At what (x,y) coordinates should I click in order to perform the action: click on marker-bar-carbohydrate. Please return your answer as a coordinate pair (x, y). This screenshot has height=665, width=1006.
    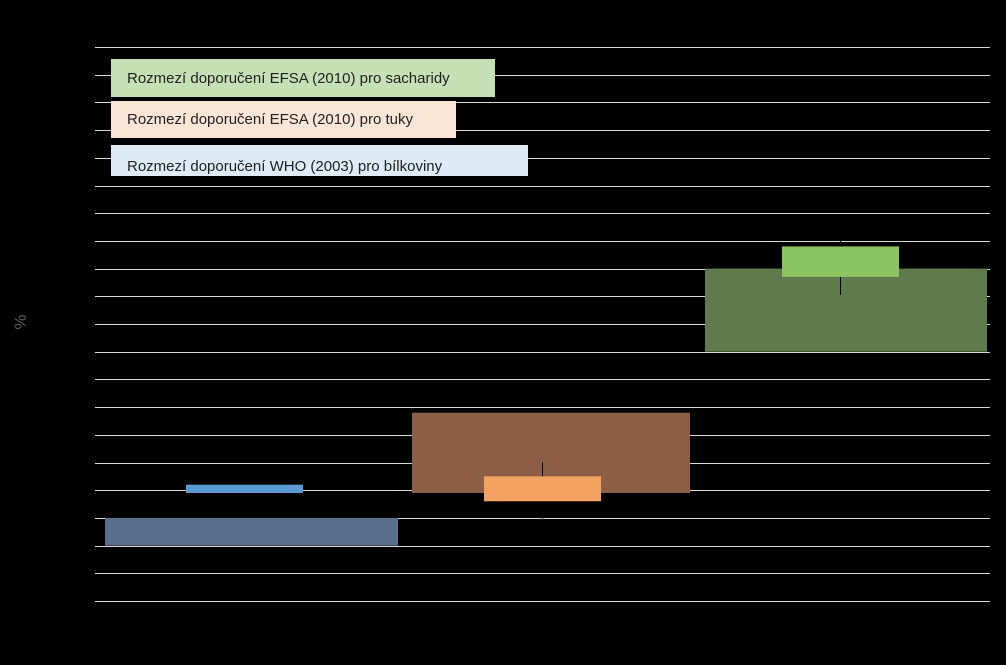
    Looking at the image, I should click on (840, 261).